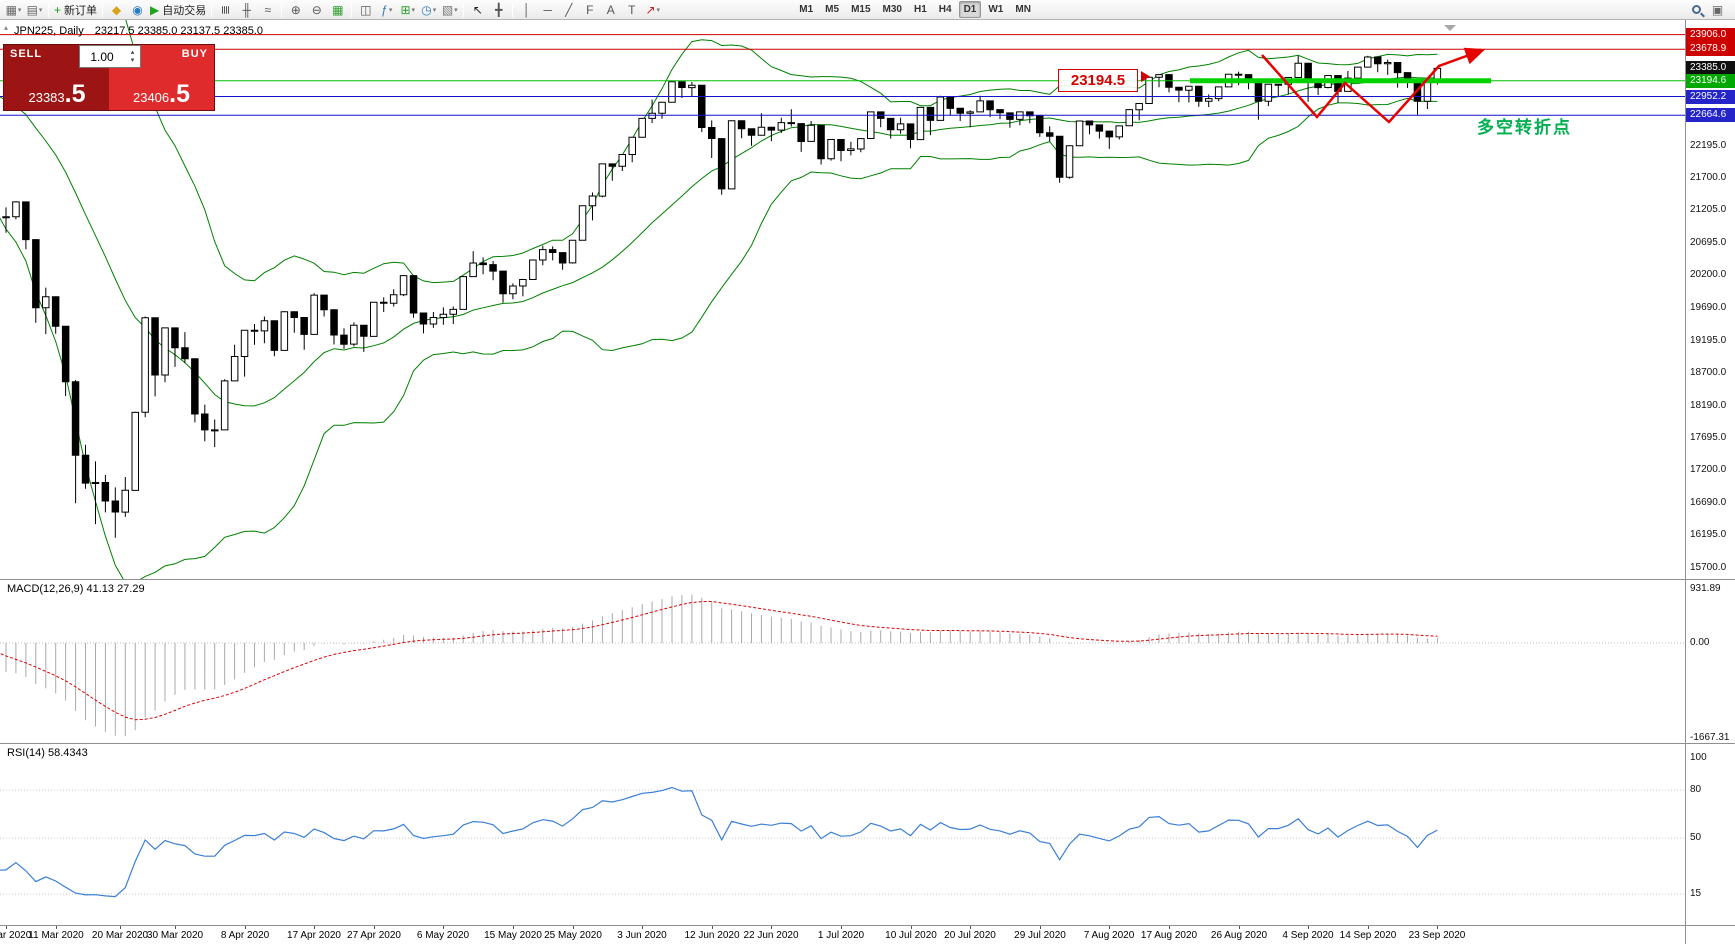 Image resolution: width=1735 pixels, height=944 pixels. Describe the element at coordinates (1450, 28) in the screenshot. I see `chart-shift-marker-icon` at that location.